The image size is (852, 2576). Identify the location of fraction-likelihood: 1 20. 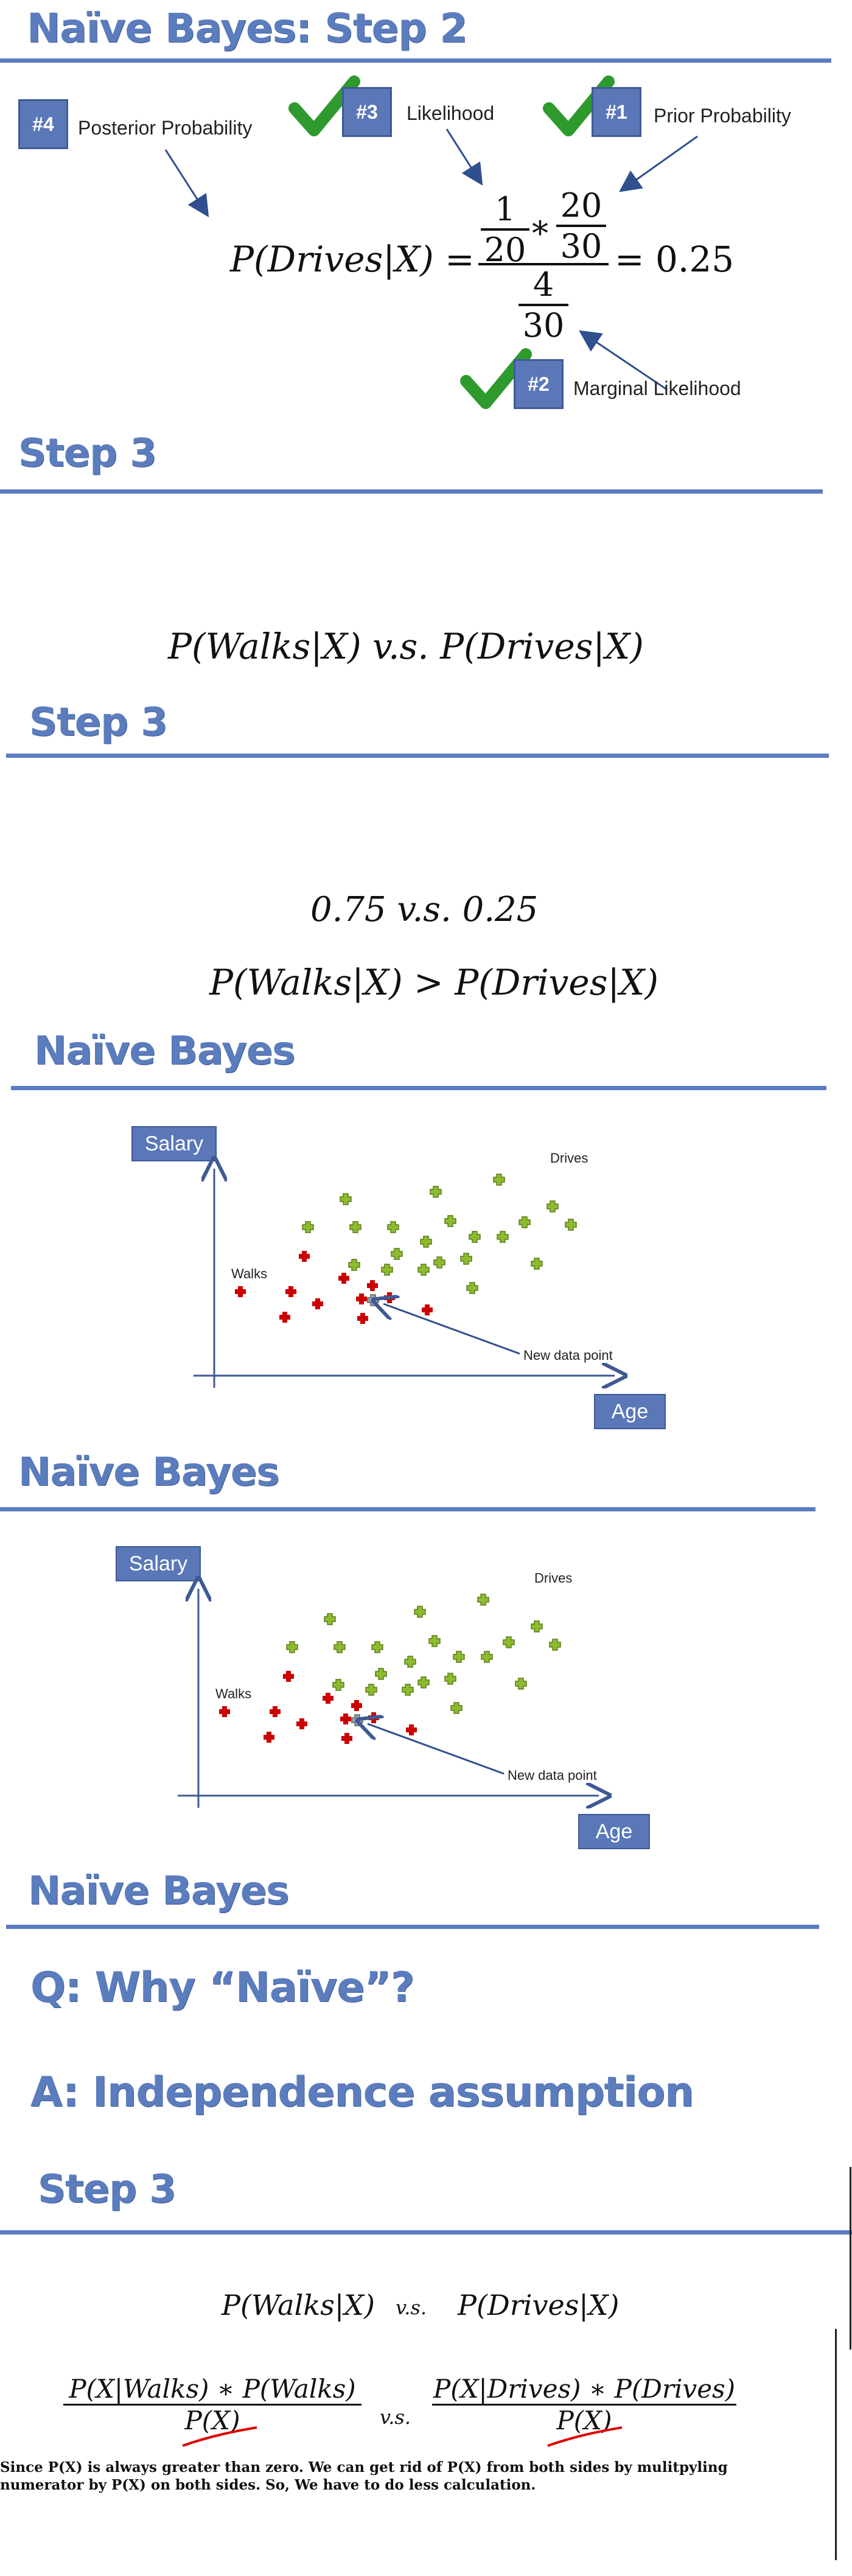
(505, 229).